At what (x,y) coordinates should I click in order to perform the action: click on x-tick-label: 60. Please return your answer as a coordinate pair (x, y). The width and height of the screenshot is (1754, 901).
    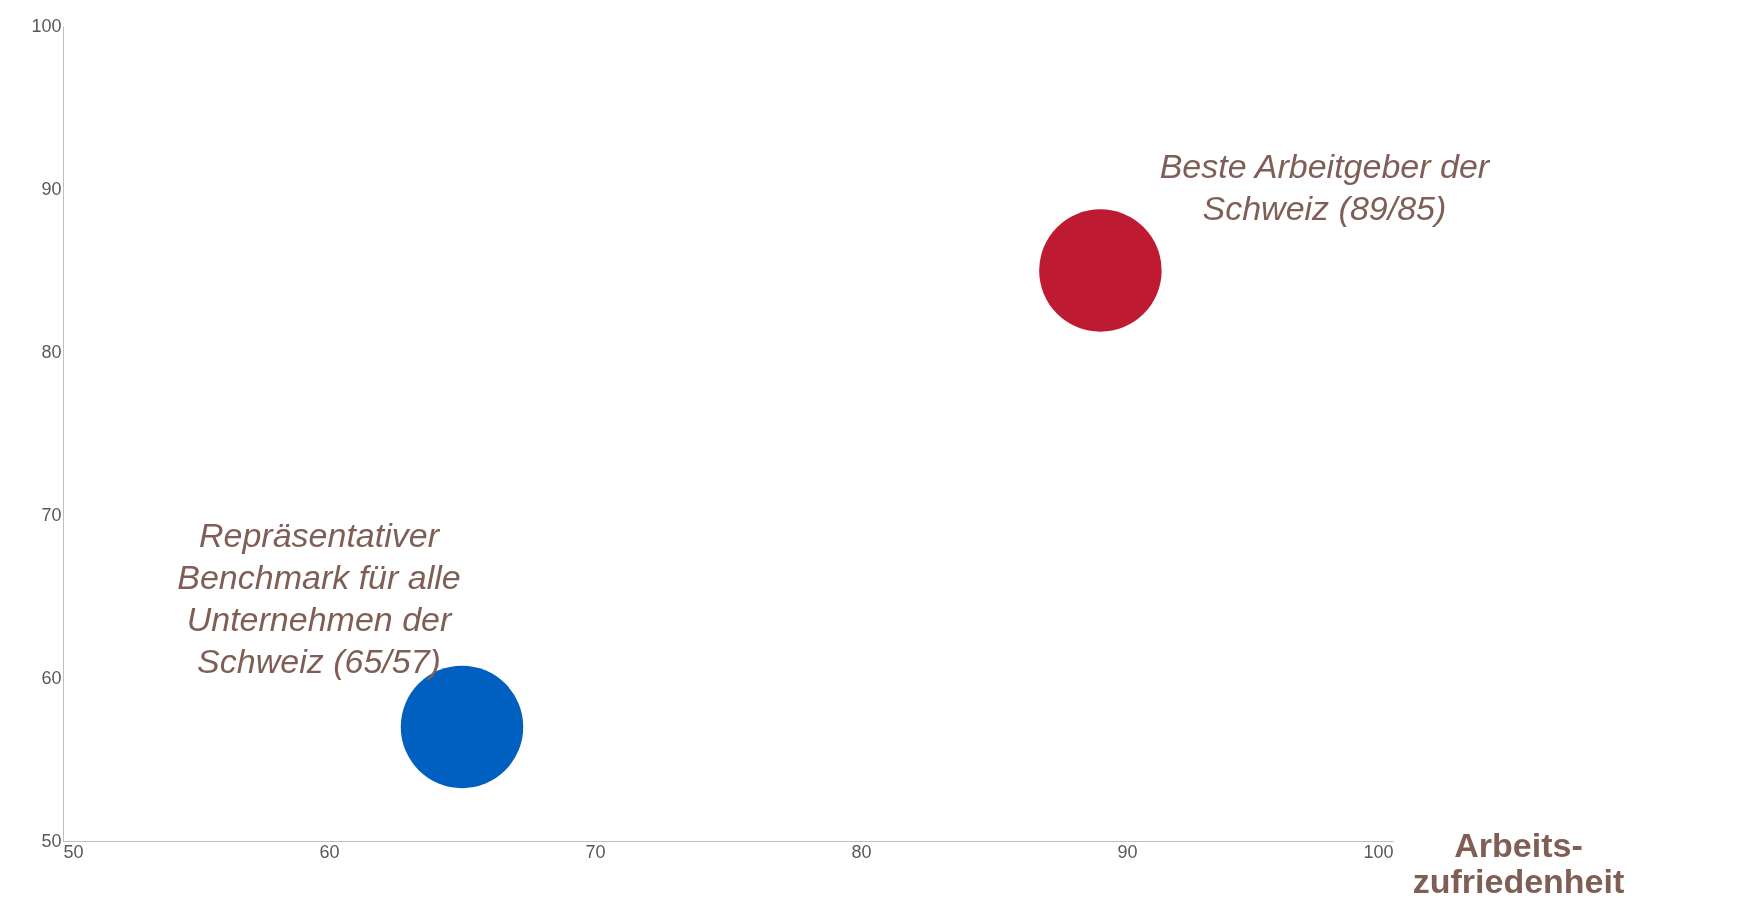
    Looking at the image, I should click on (329, 851).